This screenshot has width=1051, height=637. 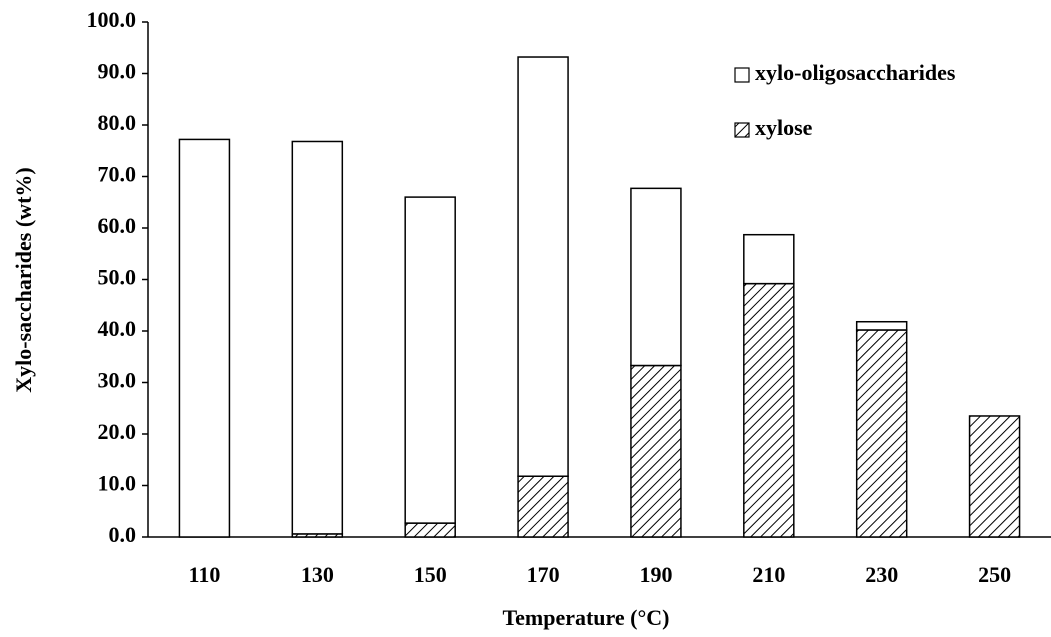 What do you see at coordinates (117, 483) in the screenshot?
I see `y-tick-label: 10.0` at bounding box center [117, 483].